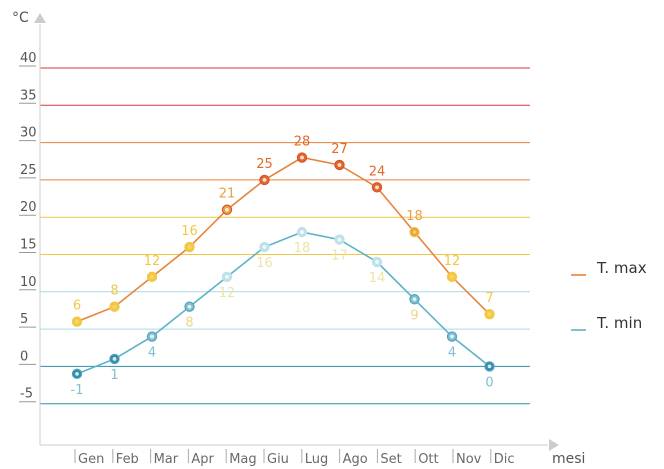  What do you see at coordinates (166, 459) in the screenshot?
I see `x-tick-label: Mar` at bounding box center [166, 459].